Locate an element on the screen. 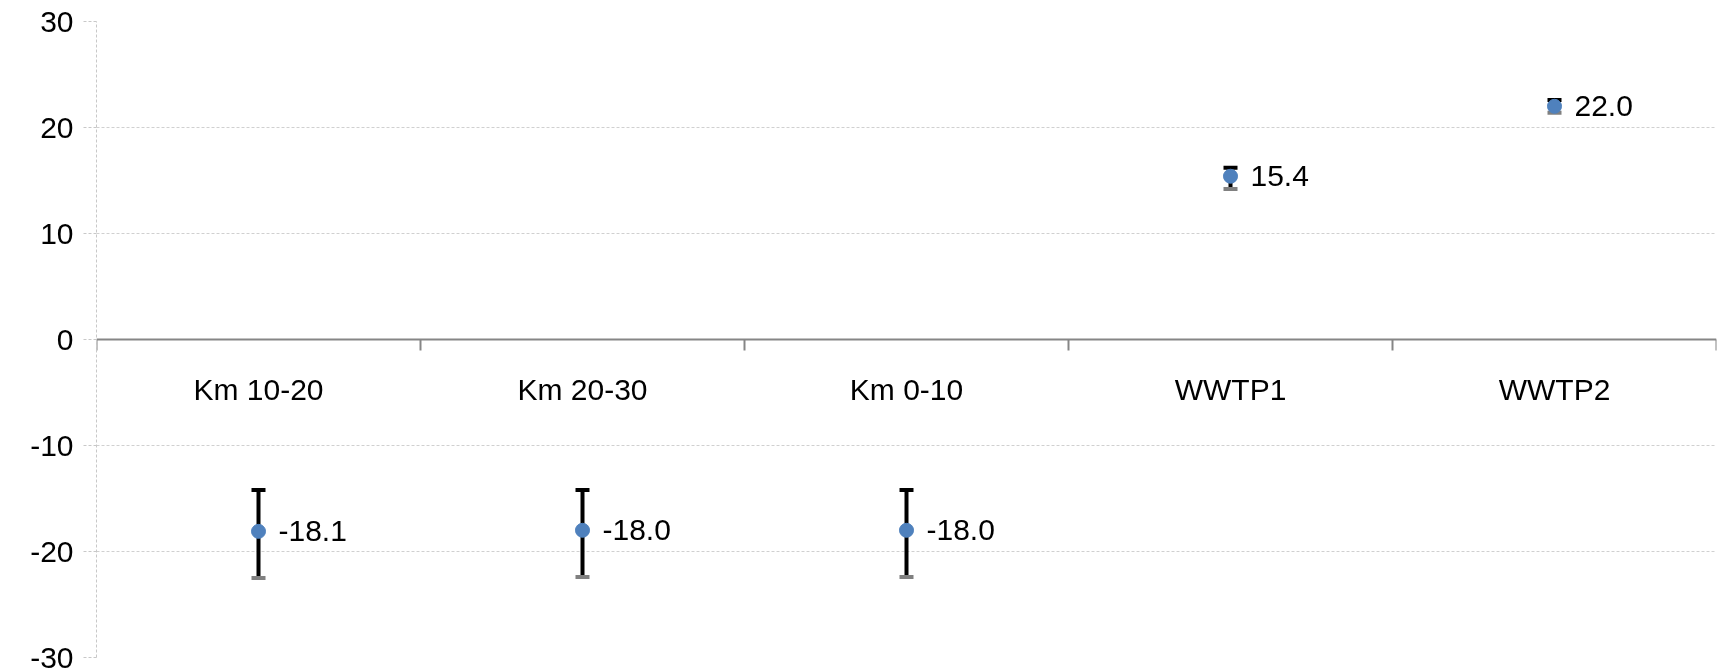 This screenshot has width=1717, height=670. y-tick-label: -10 is located at coordinates (52, 445).